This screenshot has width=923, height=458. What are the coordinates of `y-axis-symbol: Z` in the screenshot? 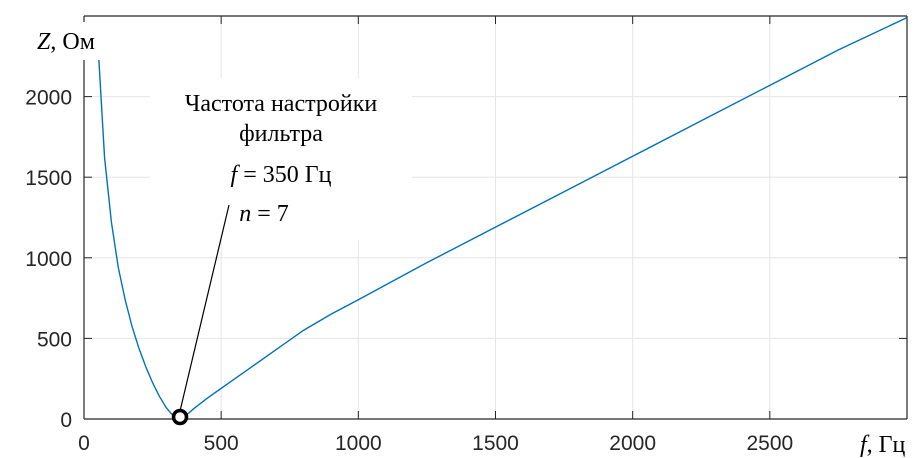 It's located at (44, 42).